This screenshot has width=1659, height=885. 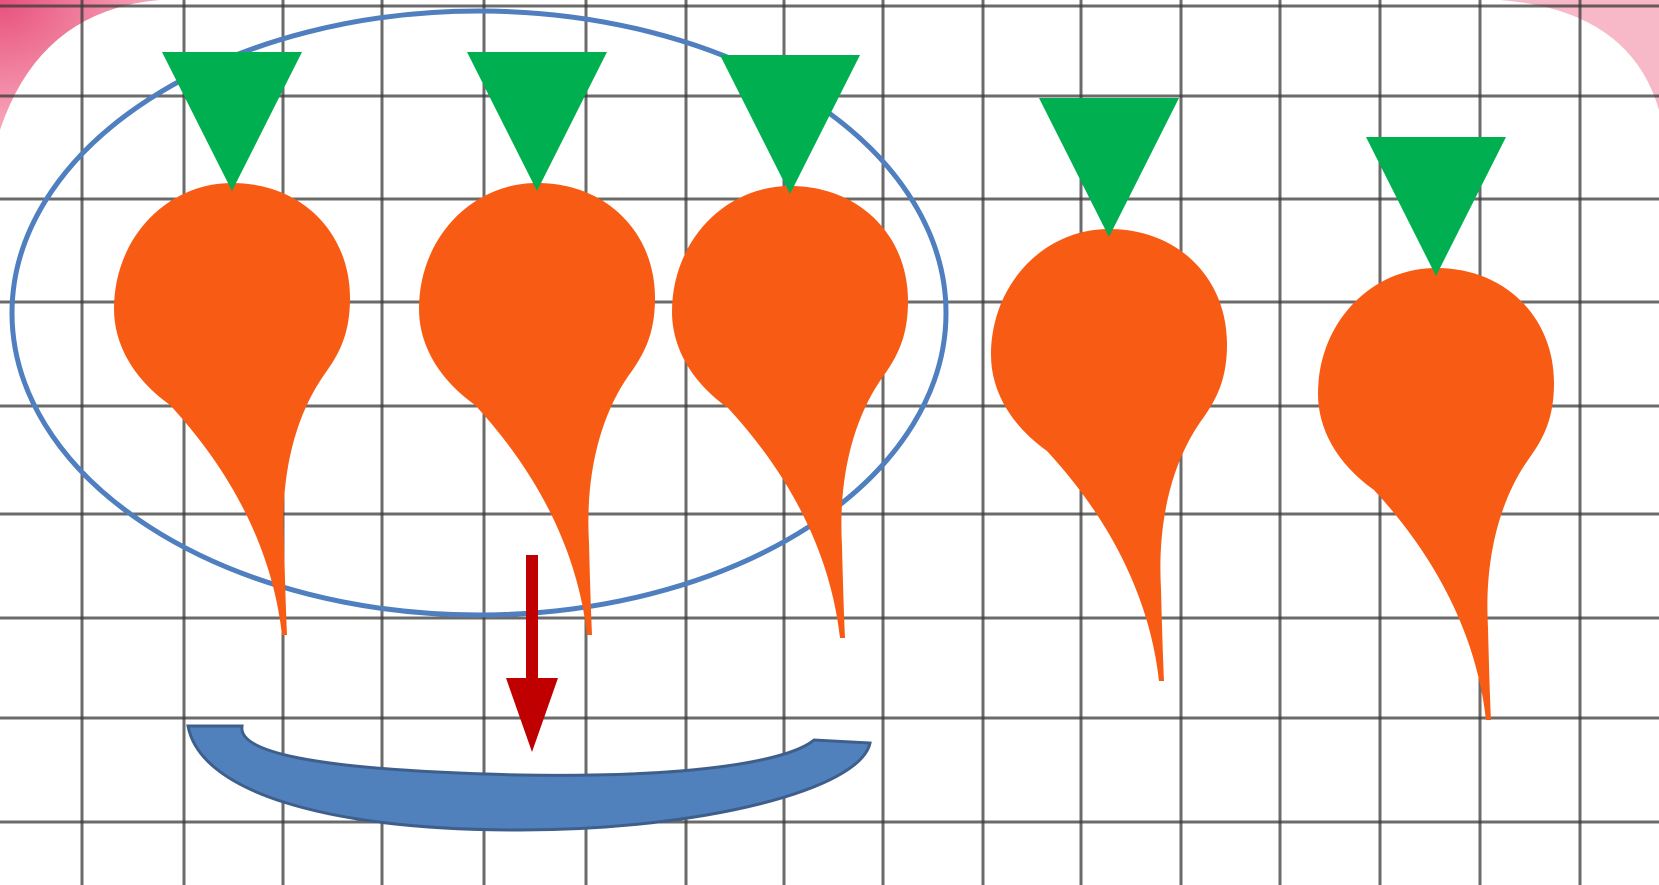 I want to click on arrow-shaft, so click(x=532, y=620).